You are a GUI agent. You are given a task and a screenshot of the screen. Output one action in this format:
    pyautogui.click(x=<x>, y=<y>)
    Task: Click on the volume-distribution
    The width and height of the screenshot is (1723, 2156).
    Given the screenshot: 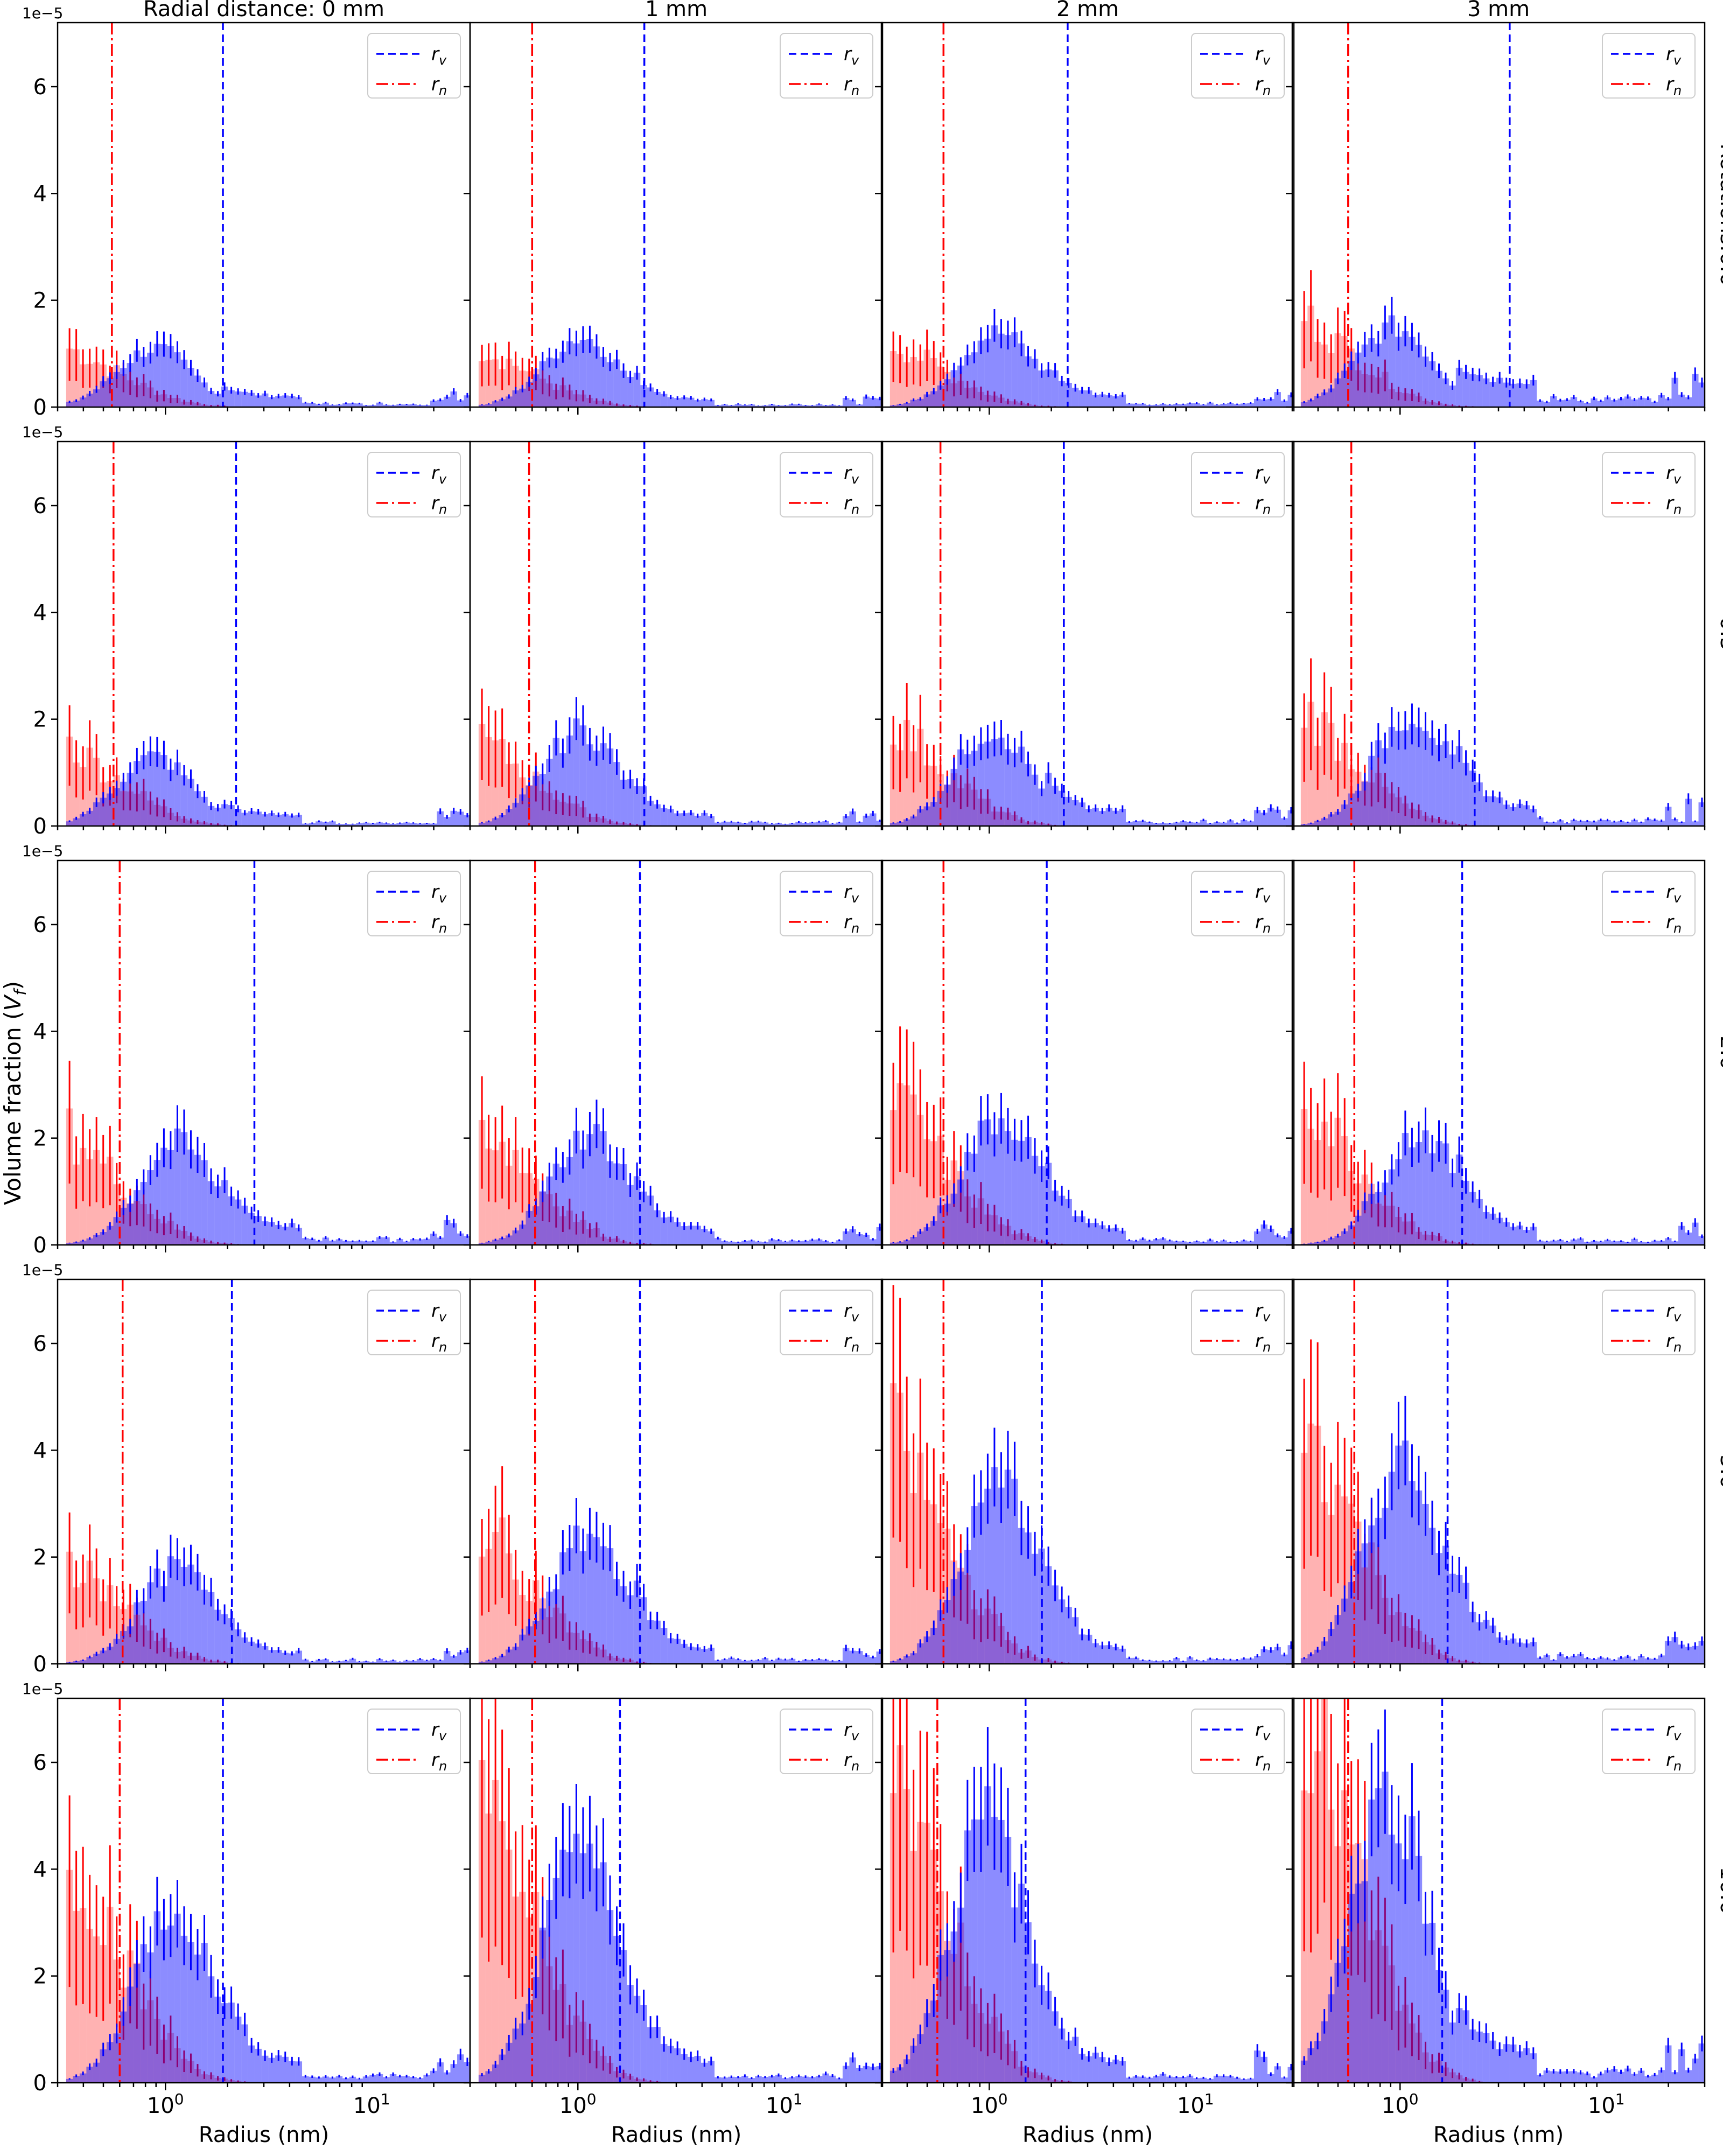 What is the action you would take?
    pyautogui.click(x=1502, y=1530)
    